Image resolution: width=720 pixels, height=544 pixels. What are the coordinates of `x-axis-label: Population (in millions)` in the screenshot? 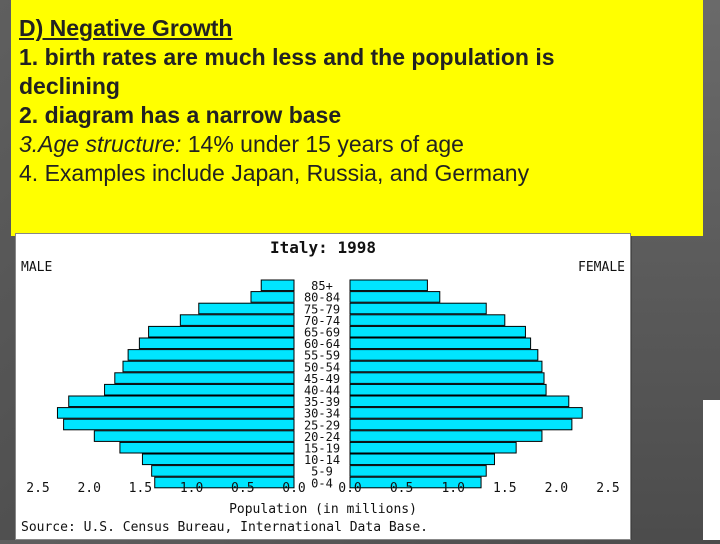 It's located at (323, 509).